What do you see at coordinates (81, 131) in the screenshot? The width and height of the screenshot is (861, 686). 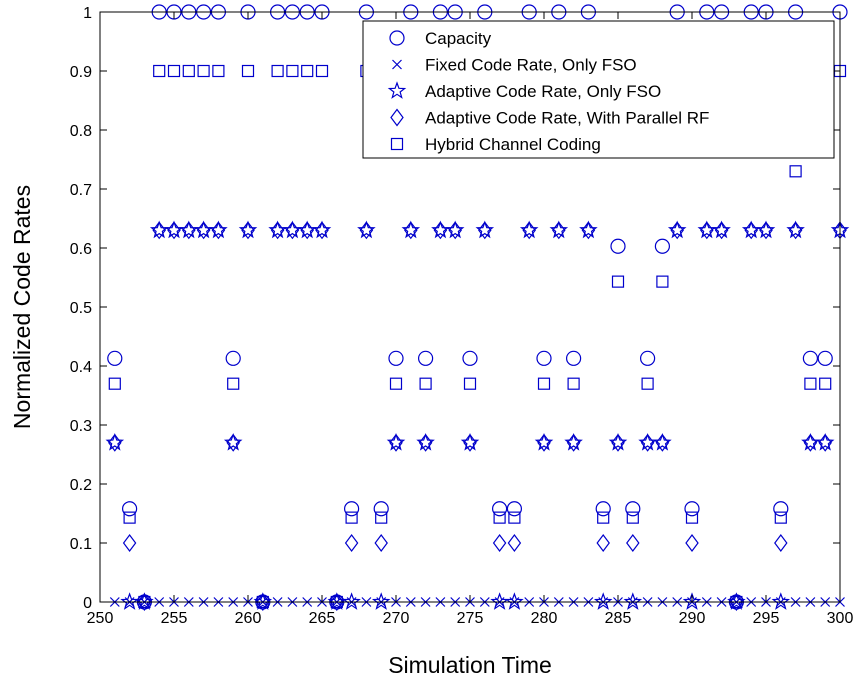 I see `y-tick-label: 0.8` at bounding box center [81, 131].